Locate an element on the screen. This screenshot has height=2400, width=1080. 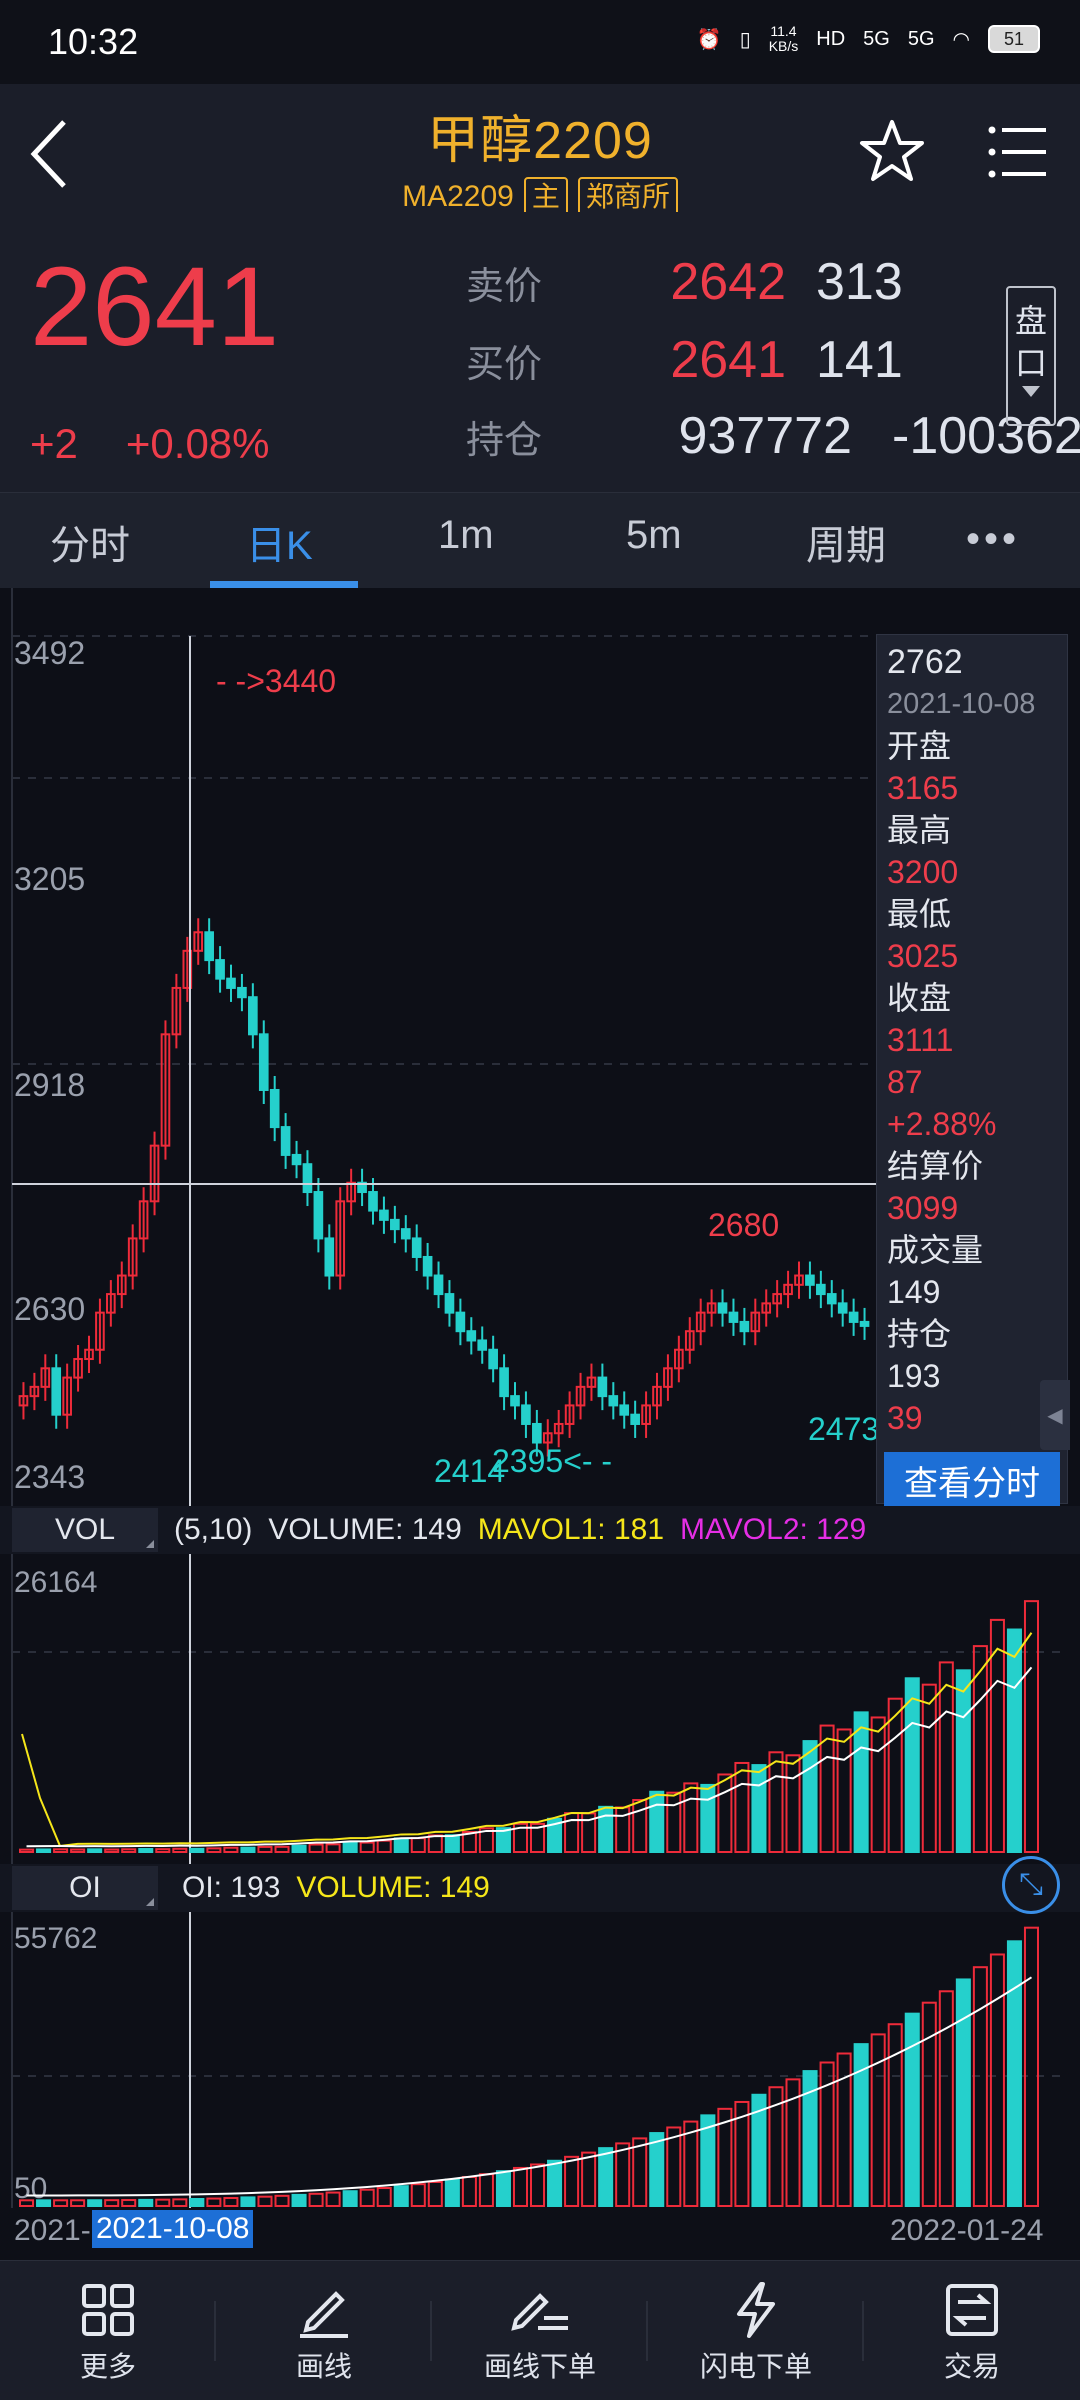
oi-indicator-selector: OI is located at coordinates (85, 1888).